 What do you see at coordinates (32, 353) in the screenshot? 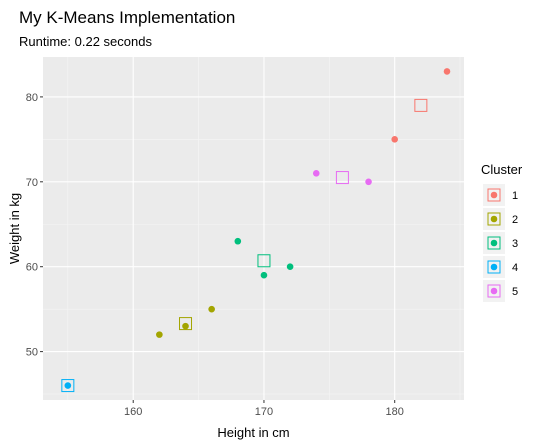
I see `y-tick-label-0: 50` at bounding box center [32, 353].